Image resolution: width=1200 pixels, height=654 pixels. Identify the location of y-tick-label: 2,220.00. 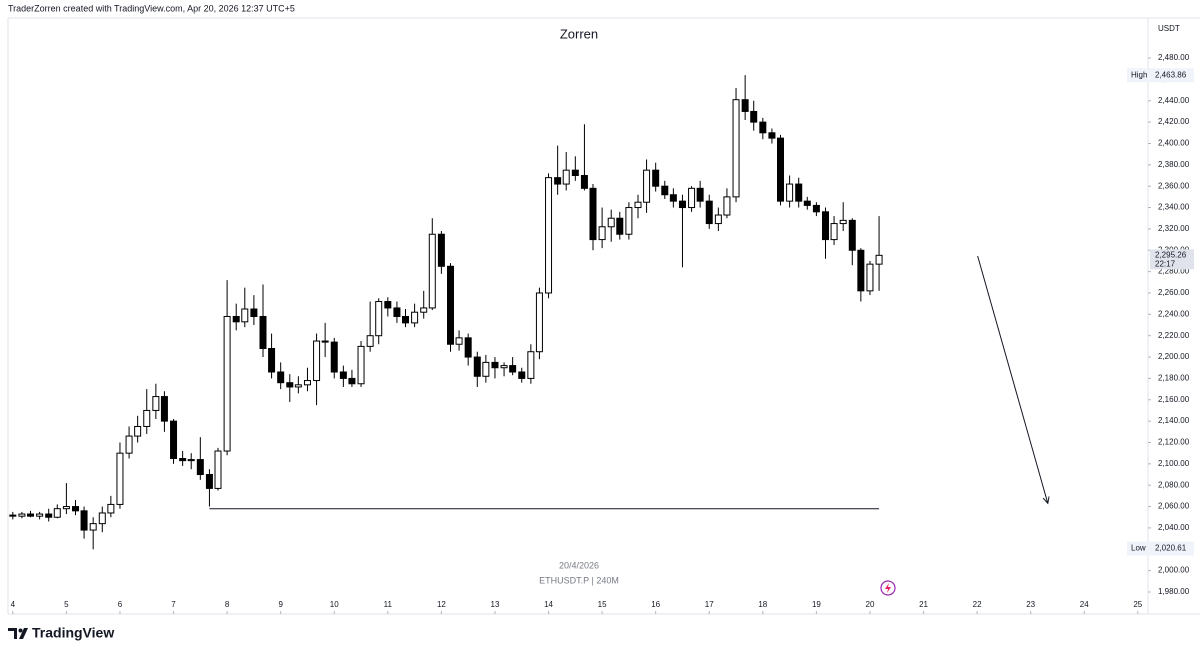
(1174, 335).